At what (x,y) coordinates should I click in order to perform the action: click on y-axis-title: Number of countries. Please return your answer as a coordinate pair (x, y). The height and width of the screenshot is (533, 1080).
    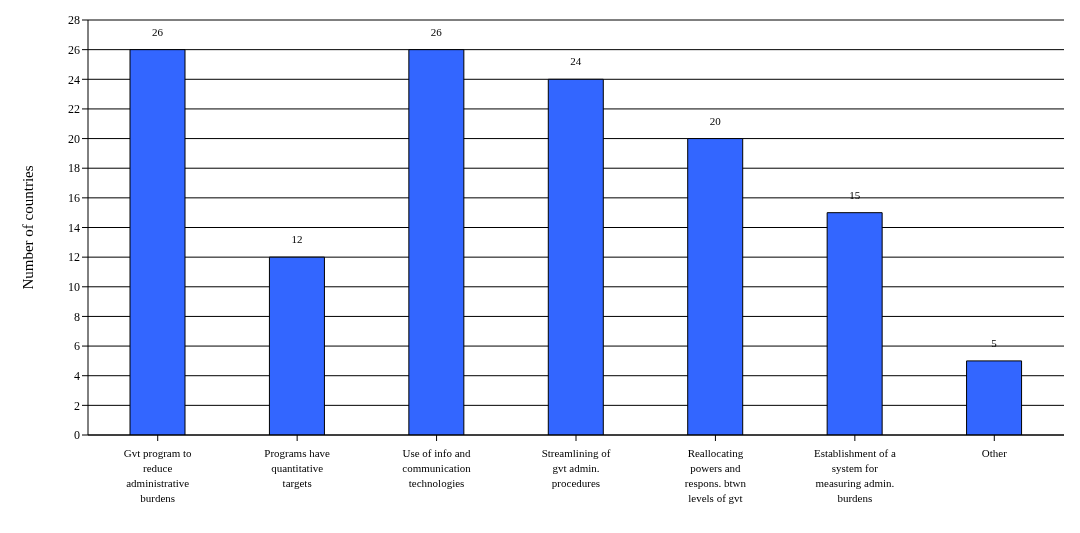
    Looking at the image, I should click on (28, 227).